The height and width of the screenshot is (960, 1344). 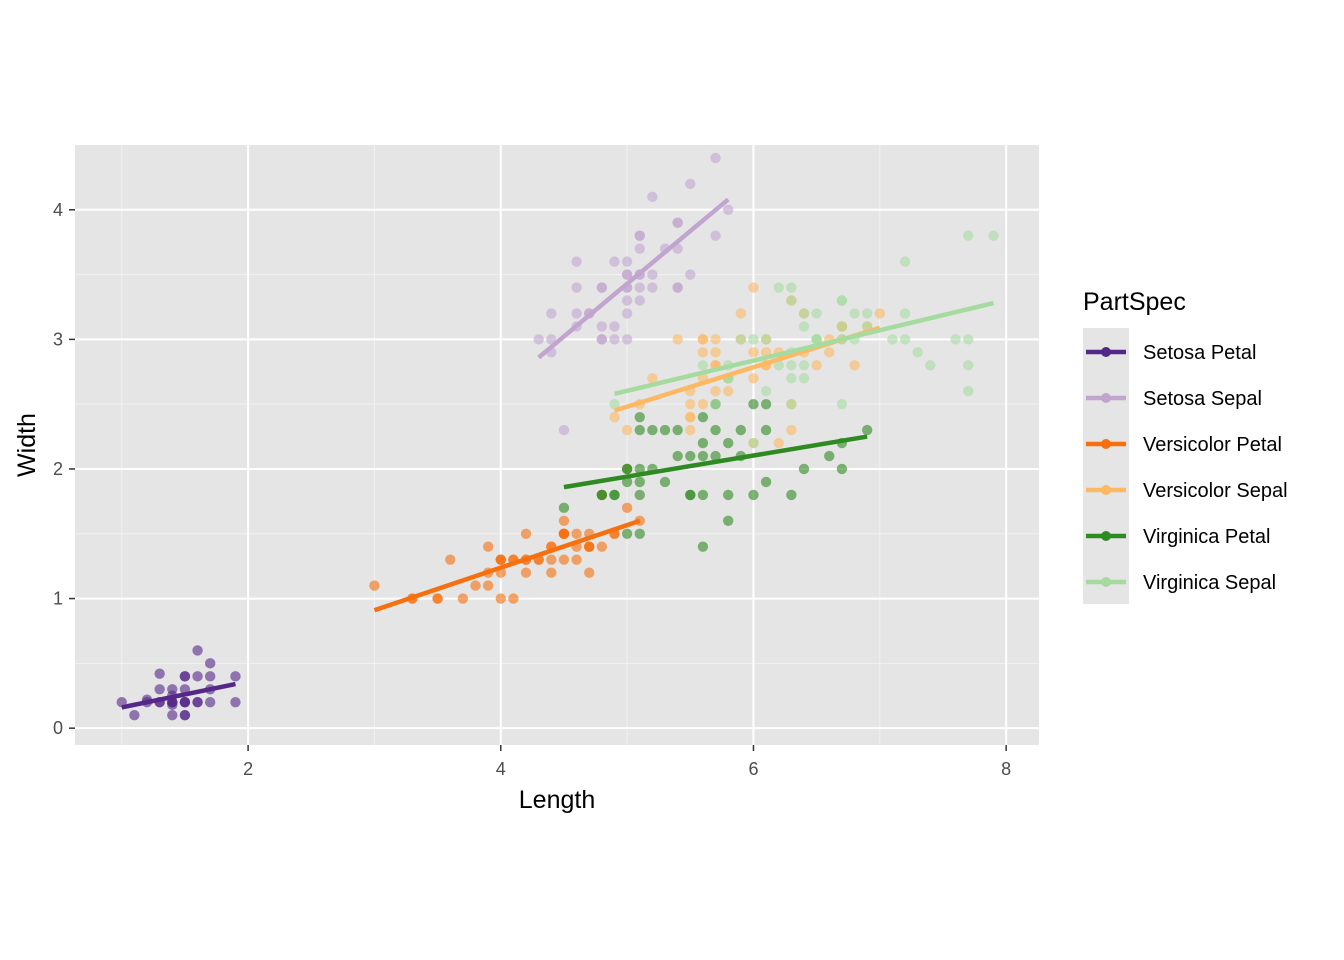 What do you see at coordinates (1202, 399) in the screenshot?
I see `legend-label-setosa-sepal: Setosa Sepal` at bounding box center [1202, 399].